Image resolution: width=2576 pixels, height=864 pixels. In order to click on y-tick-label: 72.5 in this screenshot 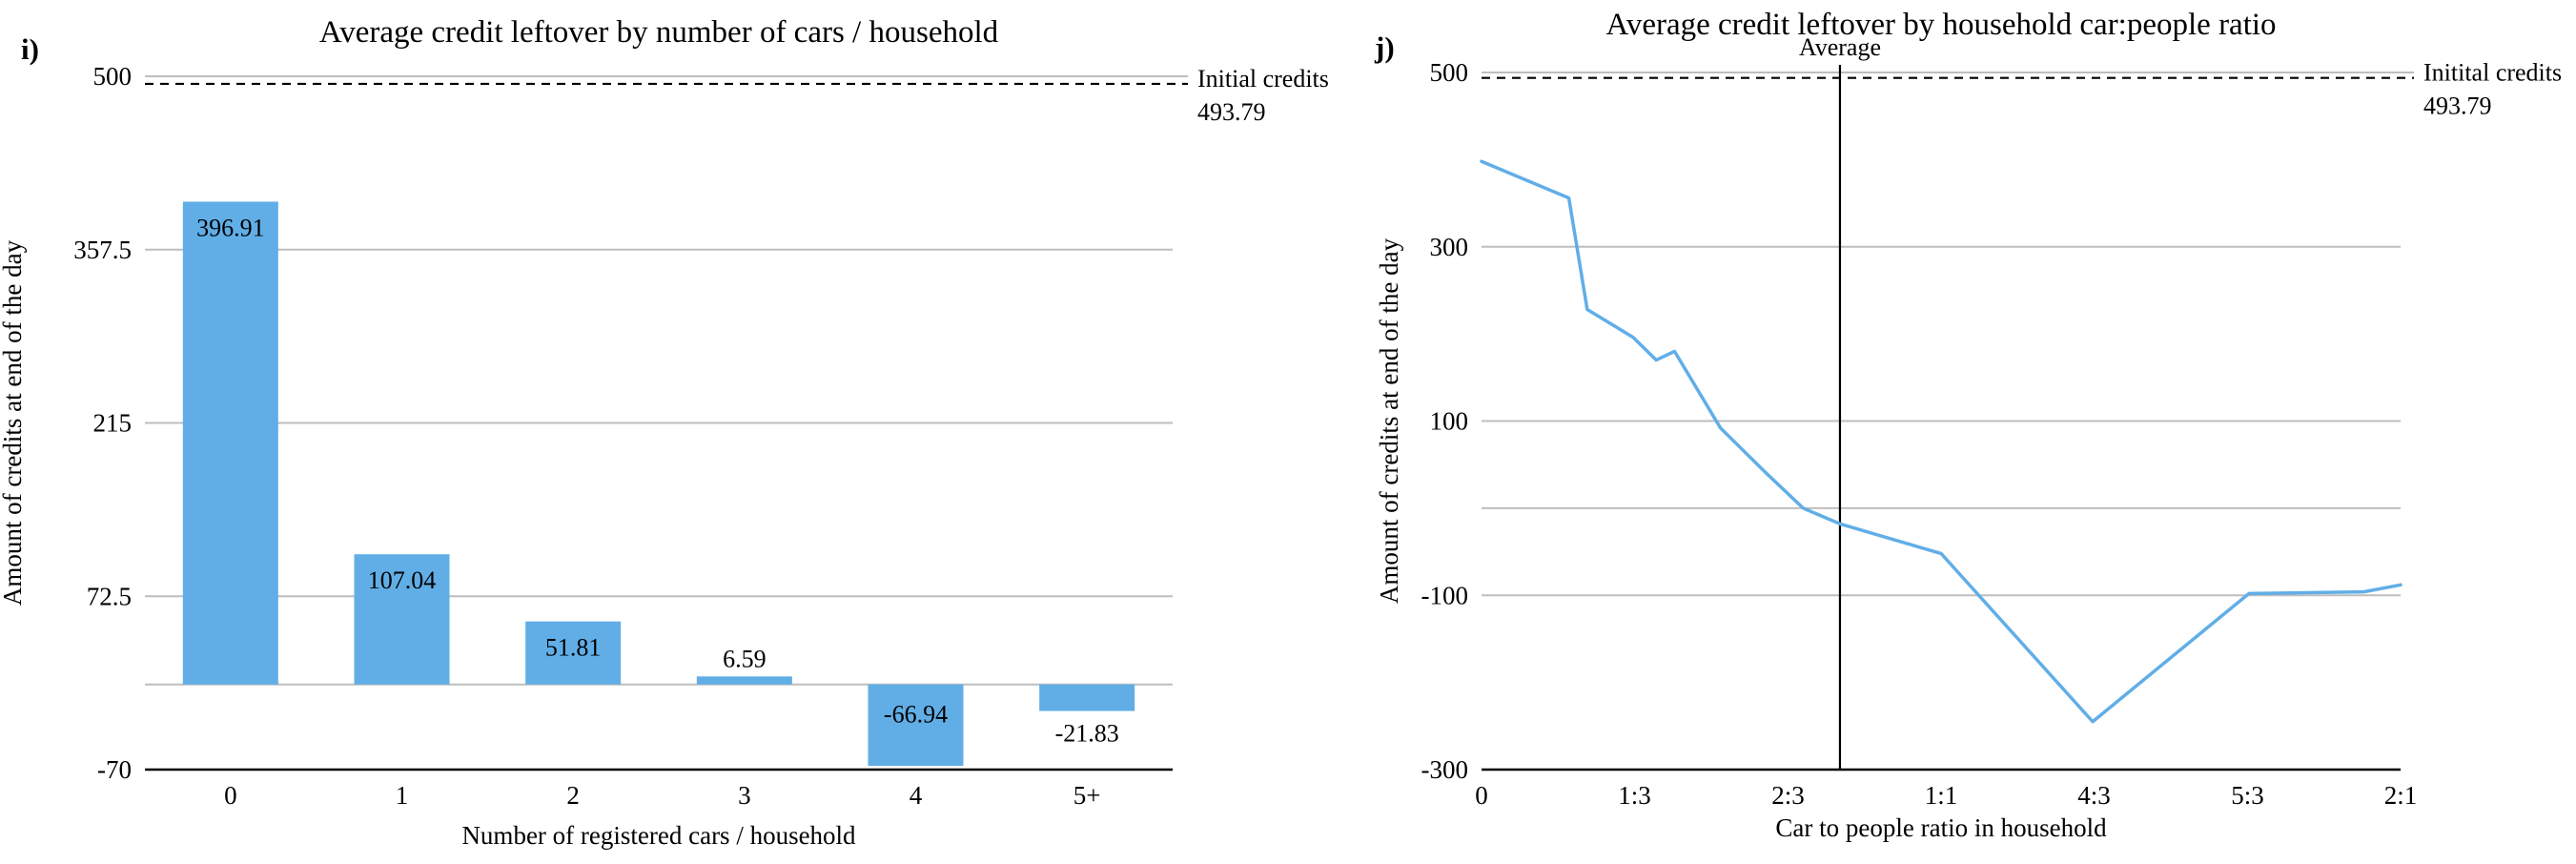, I will do `click(109, 596)`.